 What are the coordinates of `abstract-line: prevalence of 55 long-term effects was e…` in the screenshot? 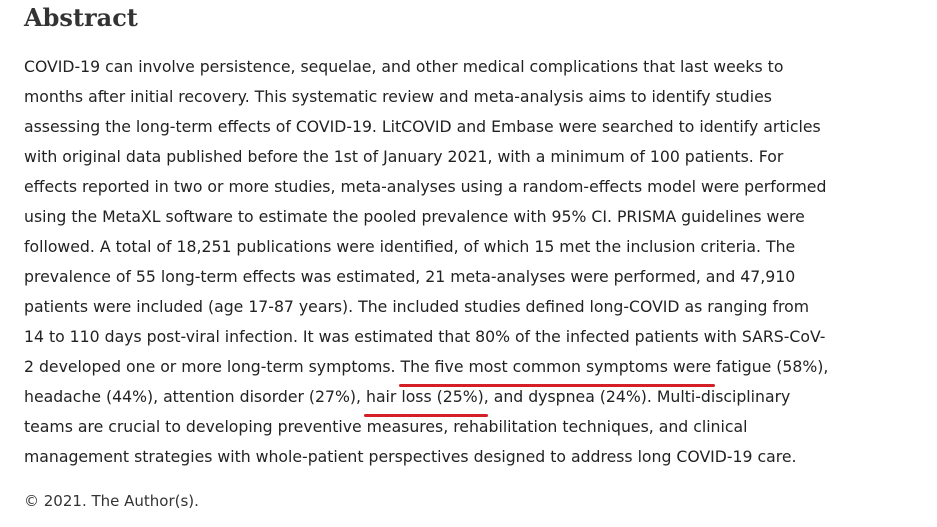 It's located at (410, 276).